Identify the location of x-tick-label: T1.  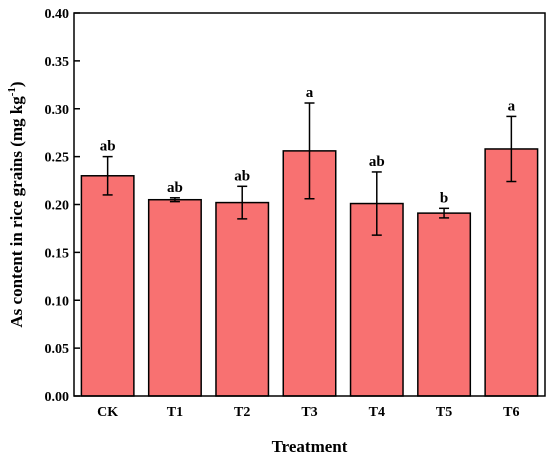
(175, 412).